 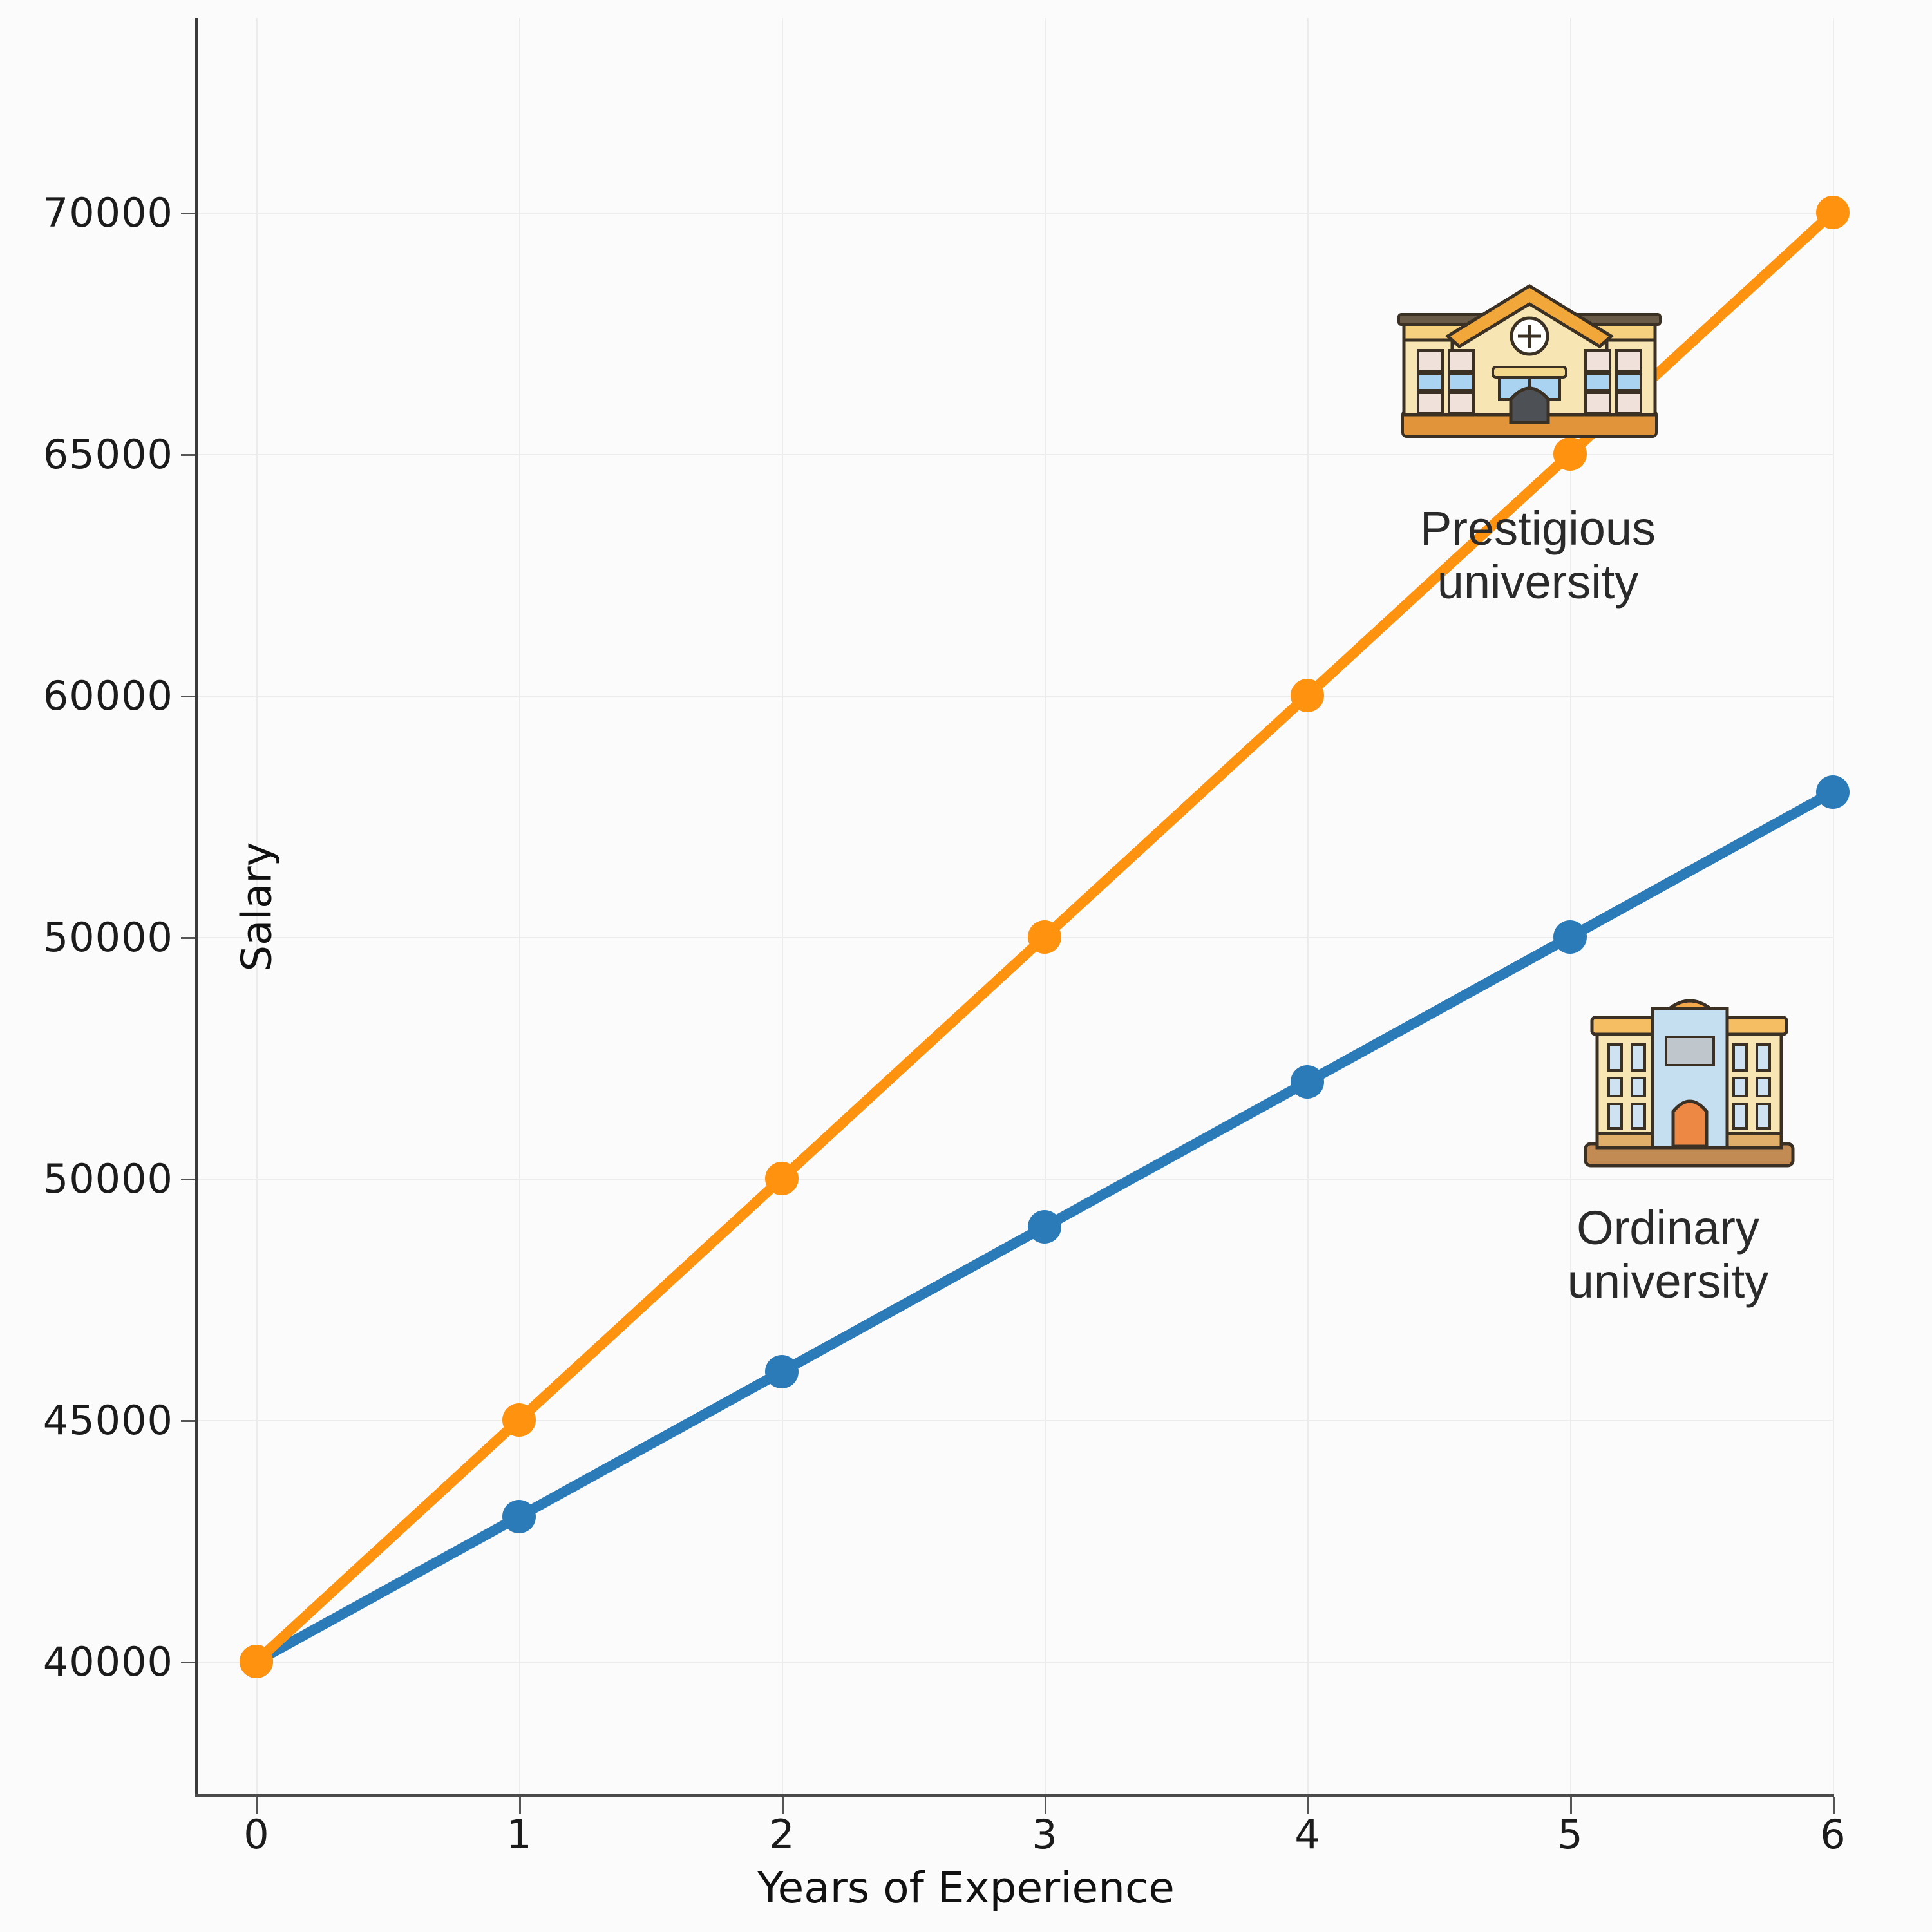 What do you see at coordinates (1537, 555) in the screenshot?
I see `annotation-prestigious-university: Prestigious university` at bounding box center [1537, 555].